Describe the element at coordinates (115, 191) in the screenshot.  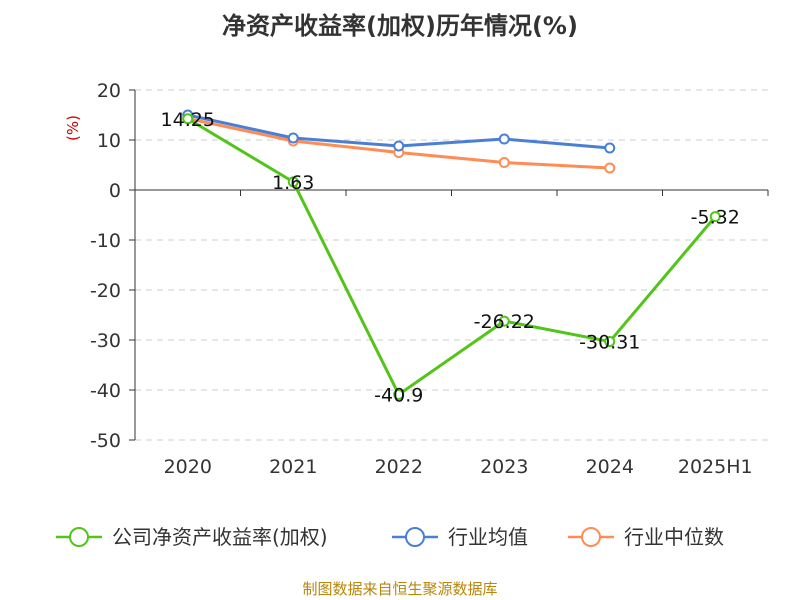
I see `y-tick-label: 0` at that location.